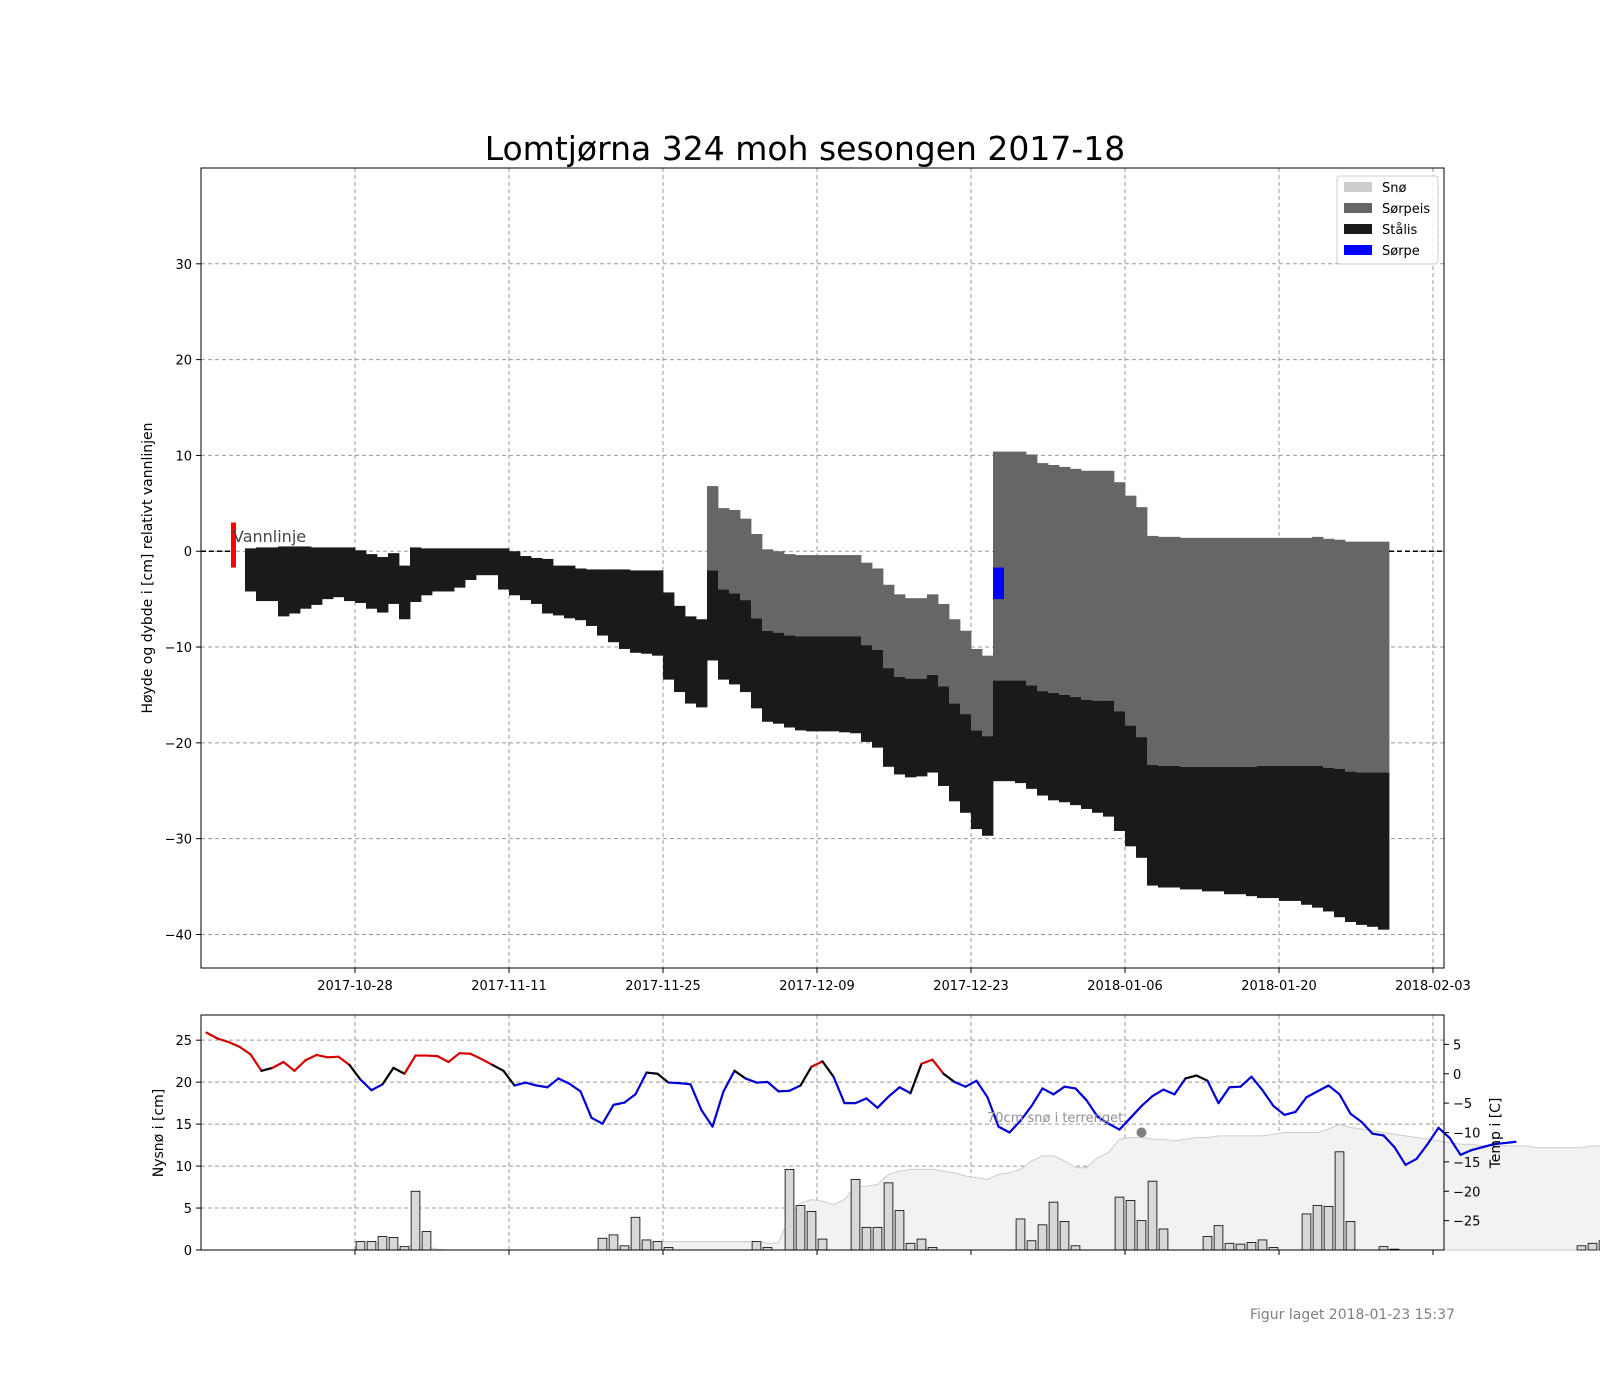 This screenshot has width=1600, height=1400. I want to click on legend-label-sorpe: Sørpe, so click(1401, 251).